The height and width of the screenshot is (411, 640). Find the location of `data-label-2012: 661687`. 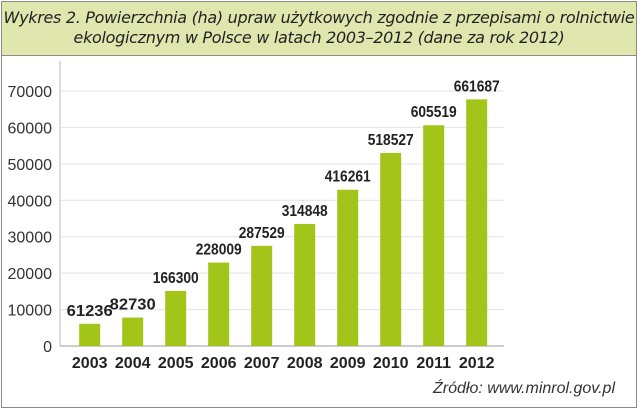

data-label-2012: 661687 is located at coordinates (477, 86).